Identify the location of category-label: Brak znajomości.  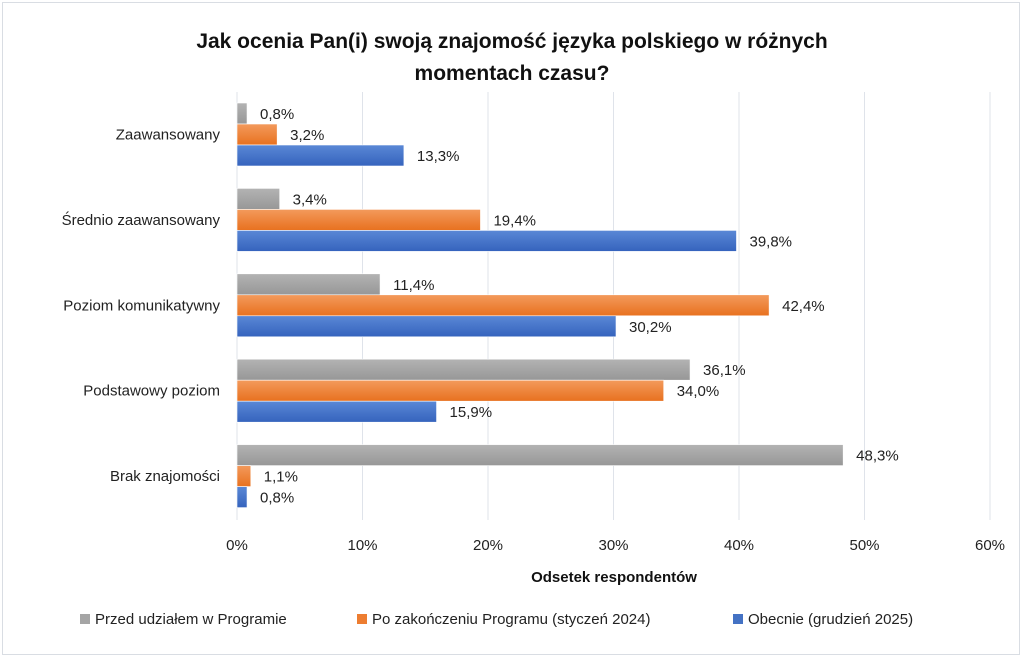
(165, 476).